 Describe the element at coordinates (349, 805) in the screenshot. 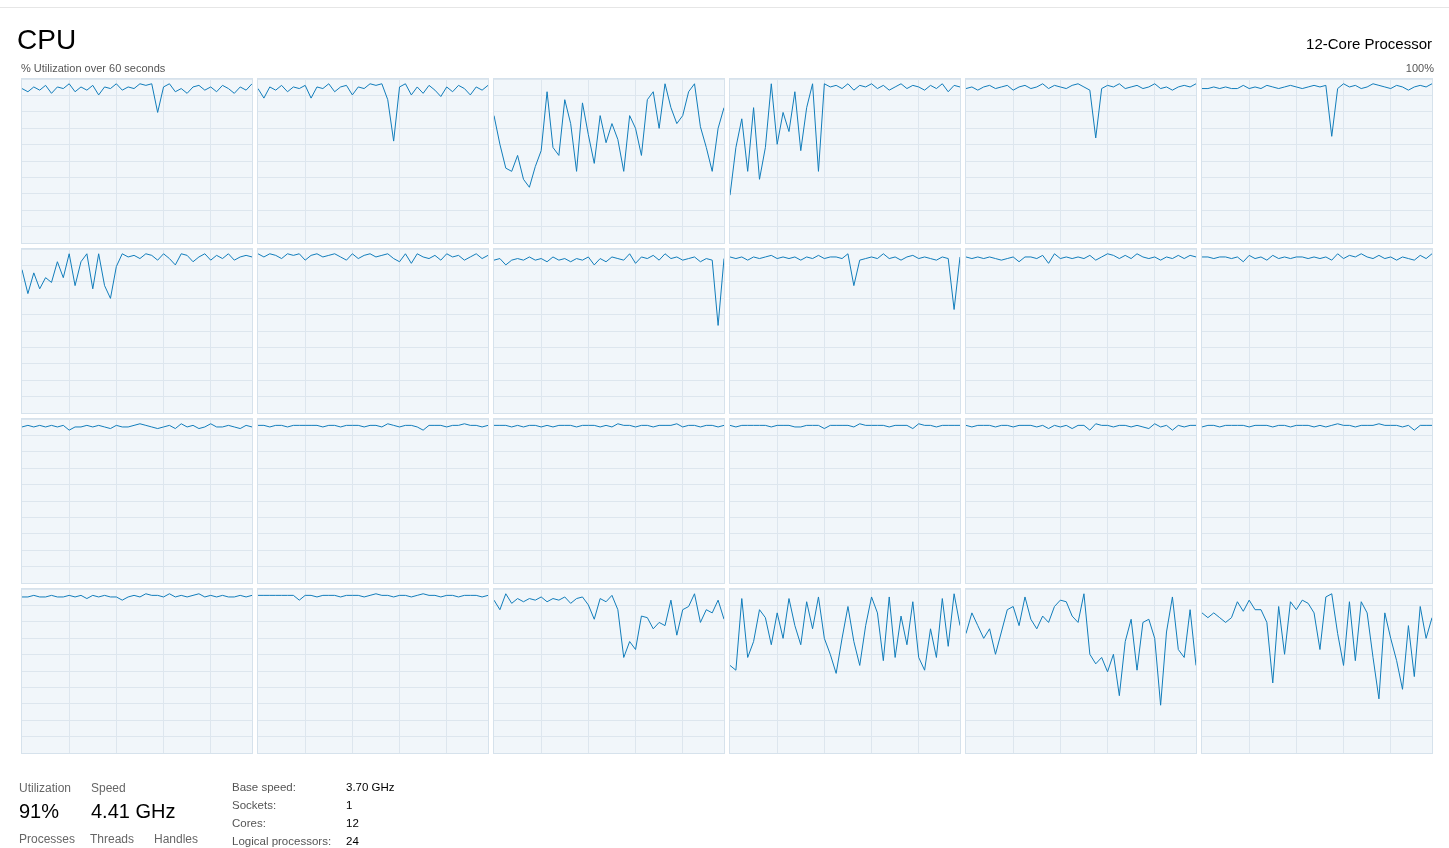

I see `text: 1` at that location.